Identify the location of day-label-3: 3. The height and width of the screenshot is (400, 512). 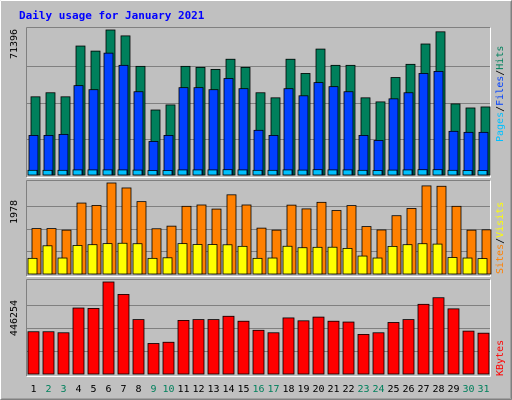
(63, 389).